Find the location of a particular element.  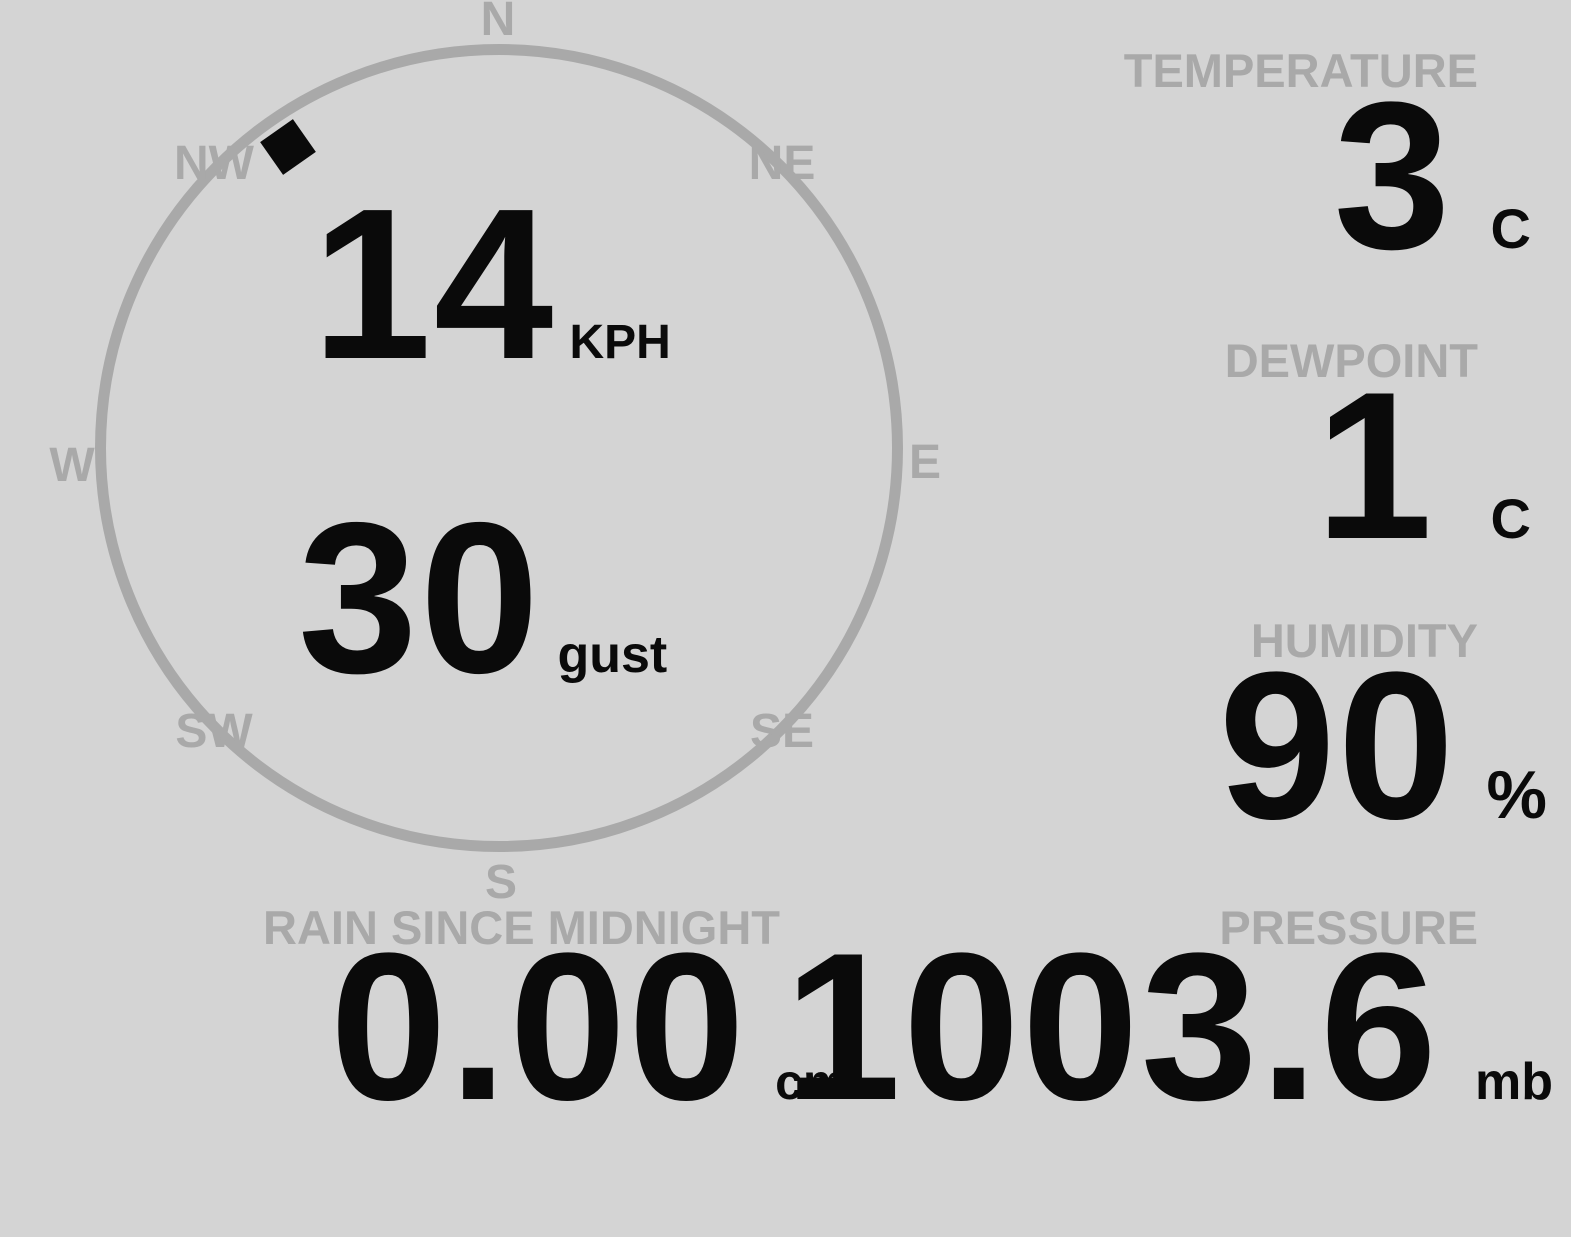

wind-speed: 14 KPH is located at coordinates (491, 283).